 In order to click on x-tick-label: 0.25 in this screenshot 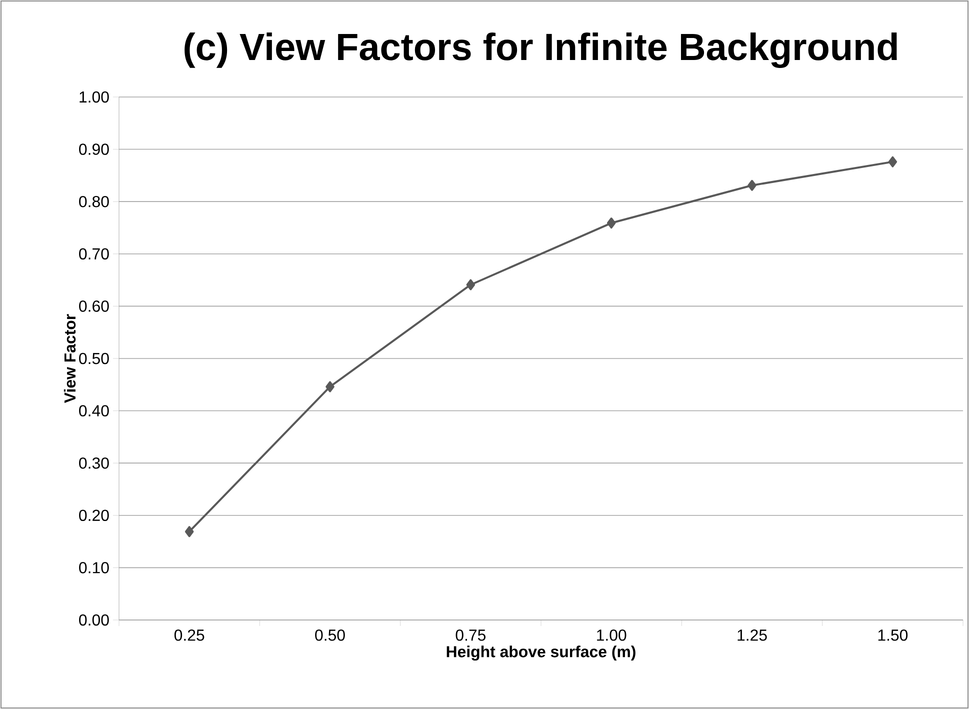, I will do `click(189, 635)`.